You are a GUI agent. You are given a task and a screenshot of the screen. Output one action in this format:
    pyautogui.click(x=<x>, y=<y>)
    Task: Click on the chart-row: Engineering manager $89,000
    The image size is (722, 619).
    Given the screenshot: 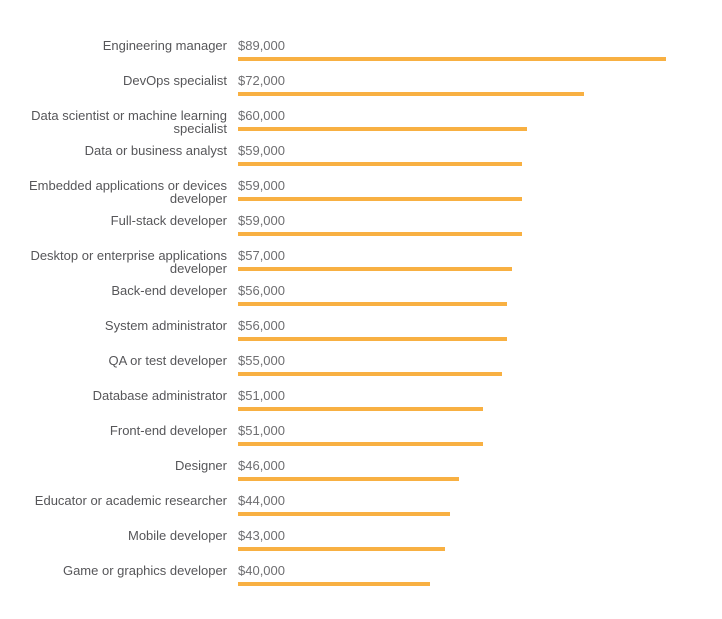 What is the action you would take?
    pyautogui.click(x=371, y=56)
    